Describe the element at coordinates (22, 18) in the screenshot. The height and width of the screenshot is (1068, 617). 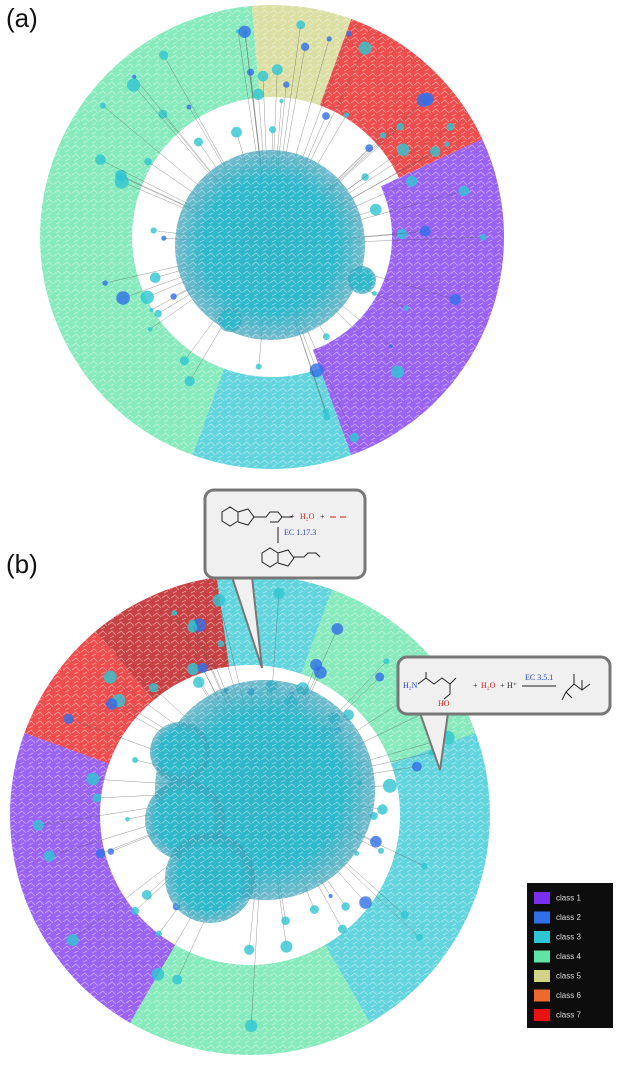
I see `panel-label: (a)` at that location.